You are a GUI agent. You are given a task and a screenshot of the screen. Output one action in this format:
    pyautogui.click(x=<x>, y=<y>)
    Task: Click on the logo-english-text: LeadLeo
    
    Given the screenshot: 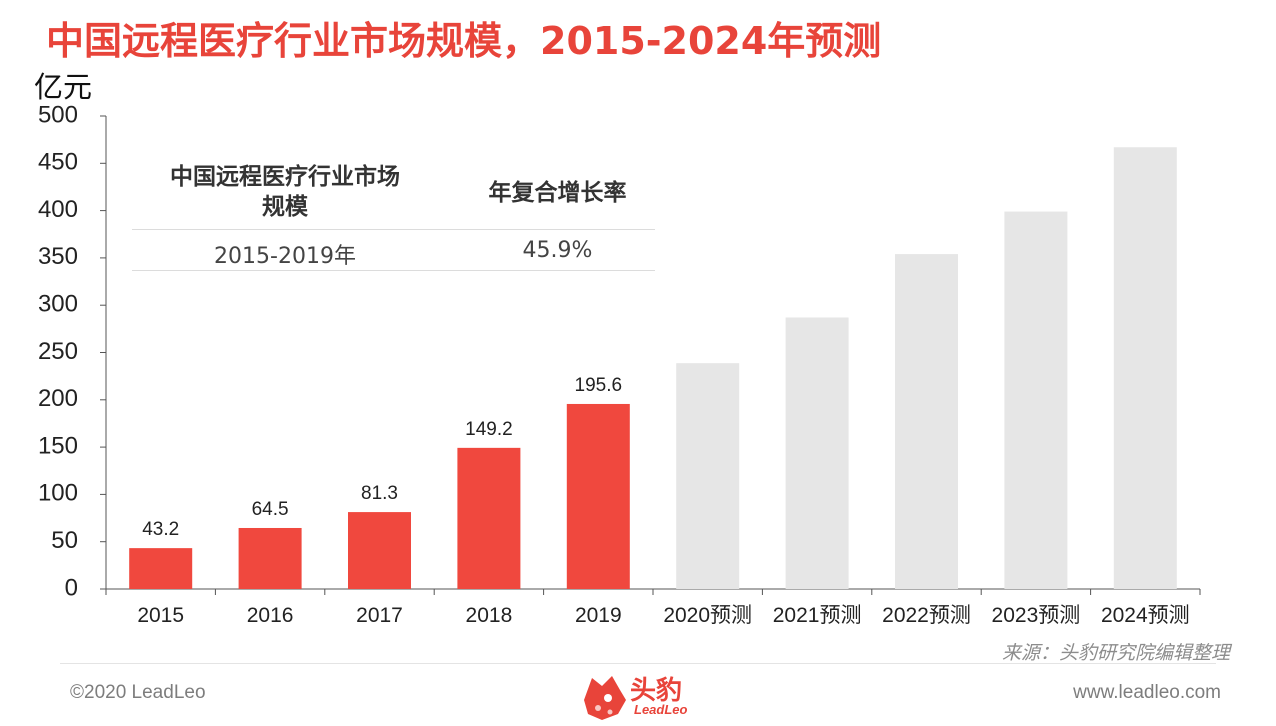 What is the action you would take?
    pyautogui.click(x=661, y=709)
    